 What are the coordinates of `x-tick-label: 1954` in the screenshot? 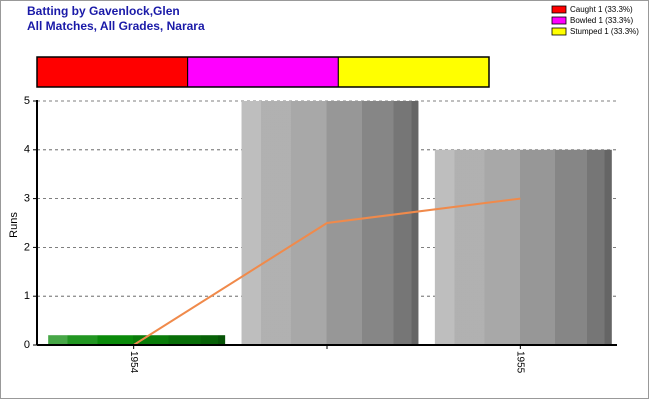 It's located at (133, 362).